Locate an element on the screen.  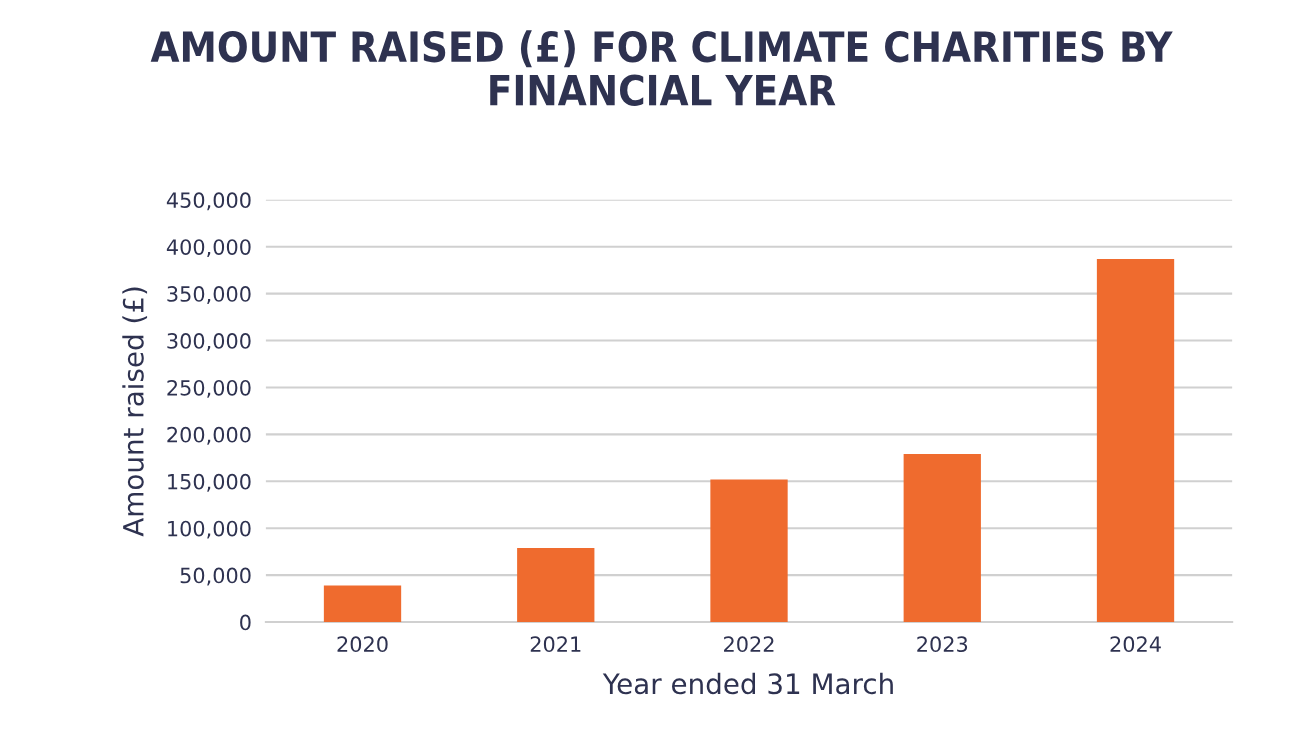
x-tick-label: 2020 is located at coordinates (362, 644).